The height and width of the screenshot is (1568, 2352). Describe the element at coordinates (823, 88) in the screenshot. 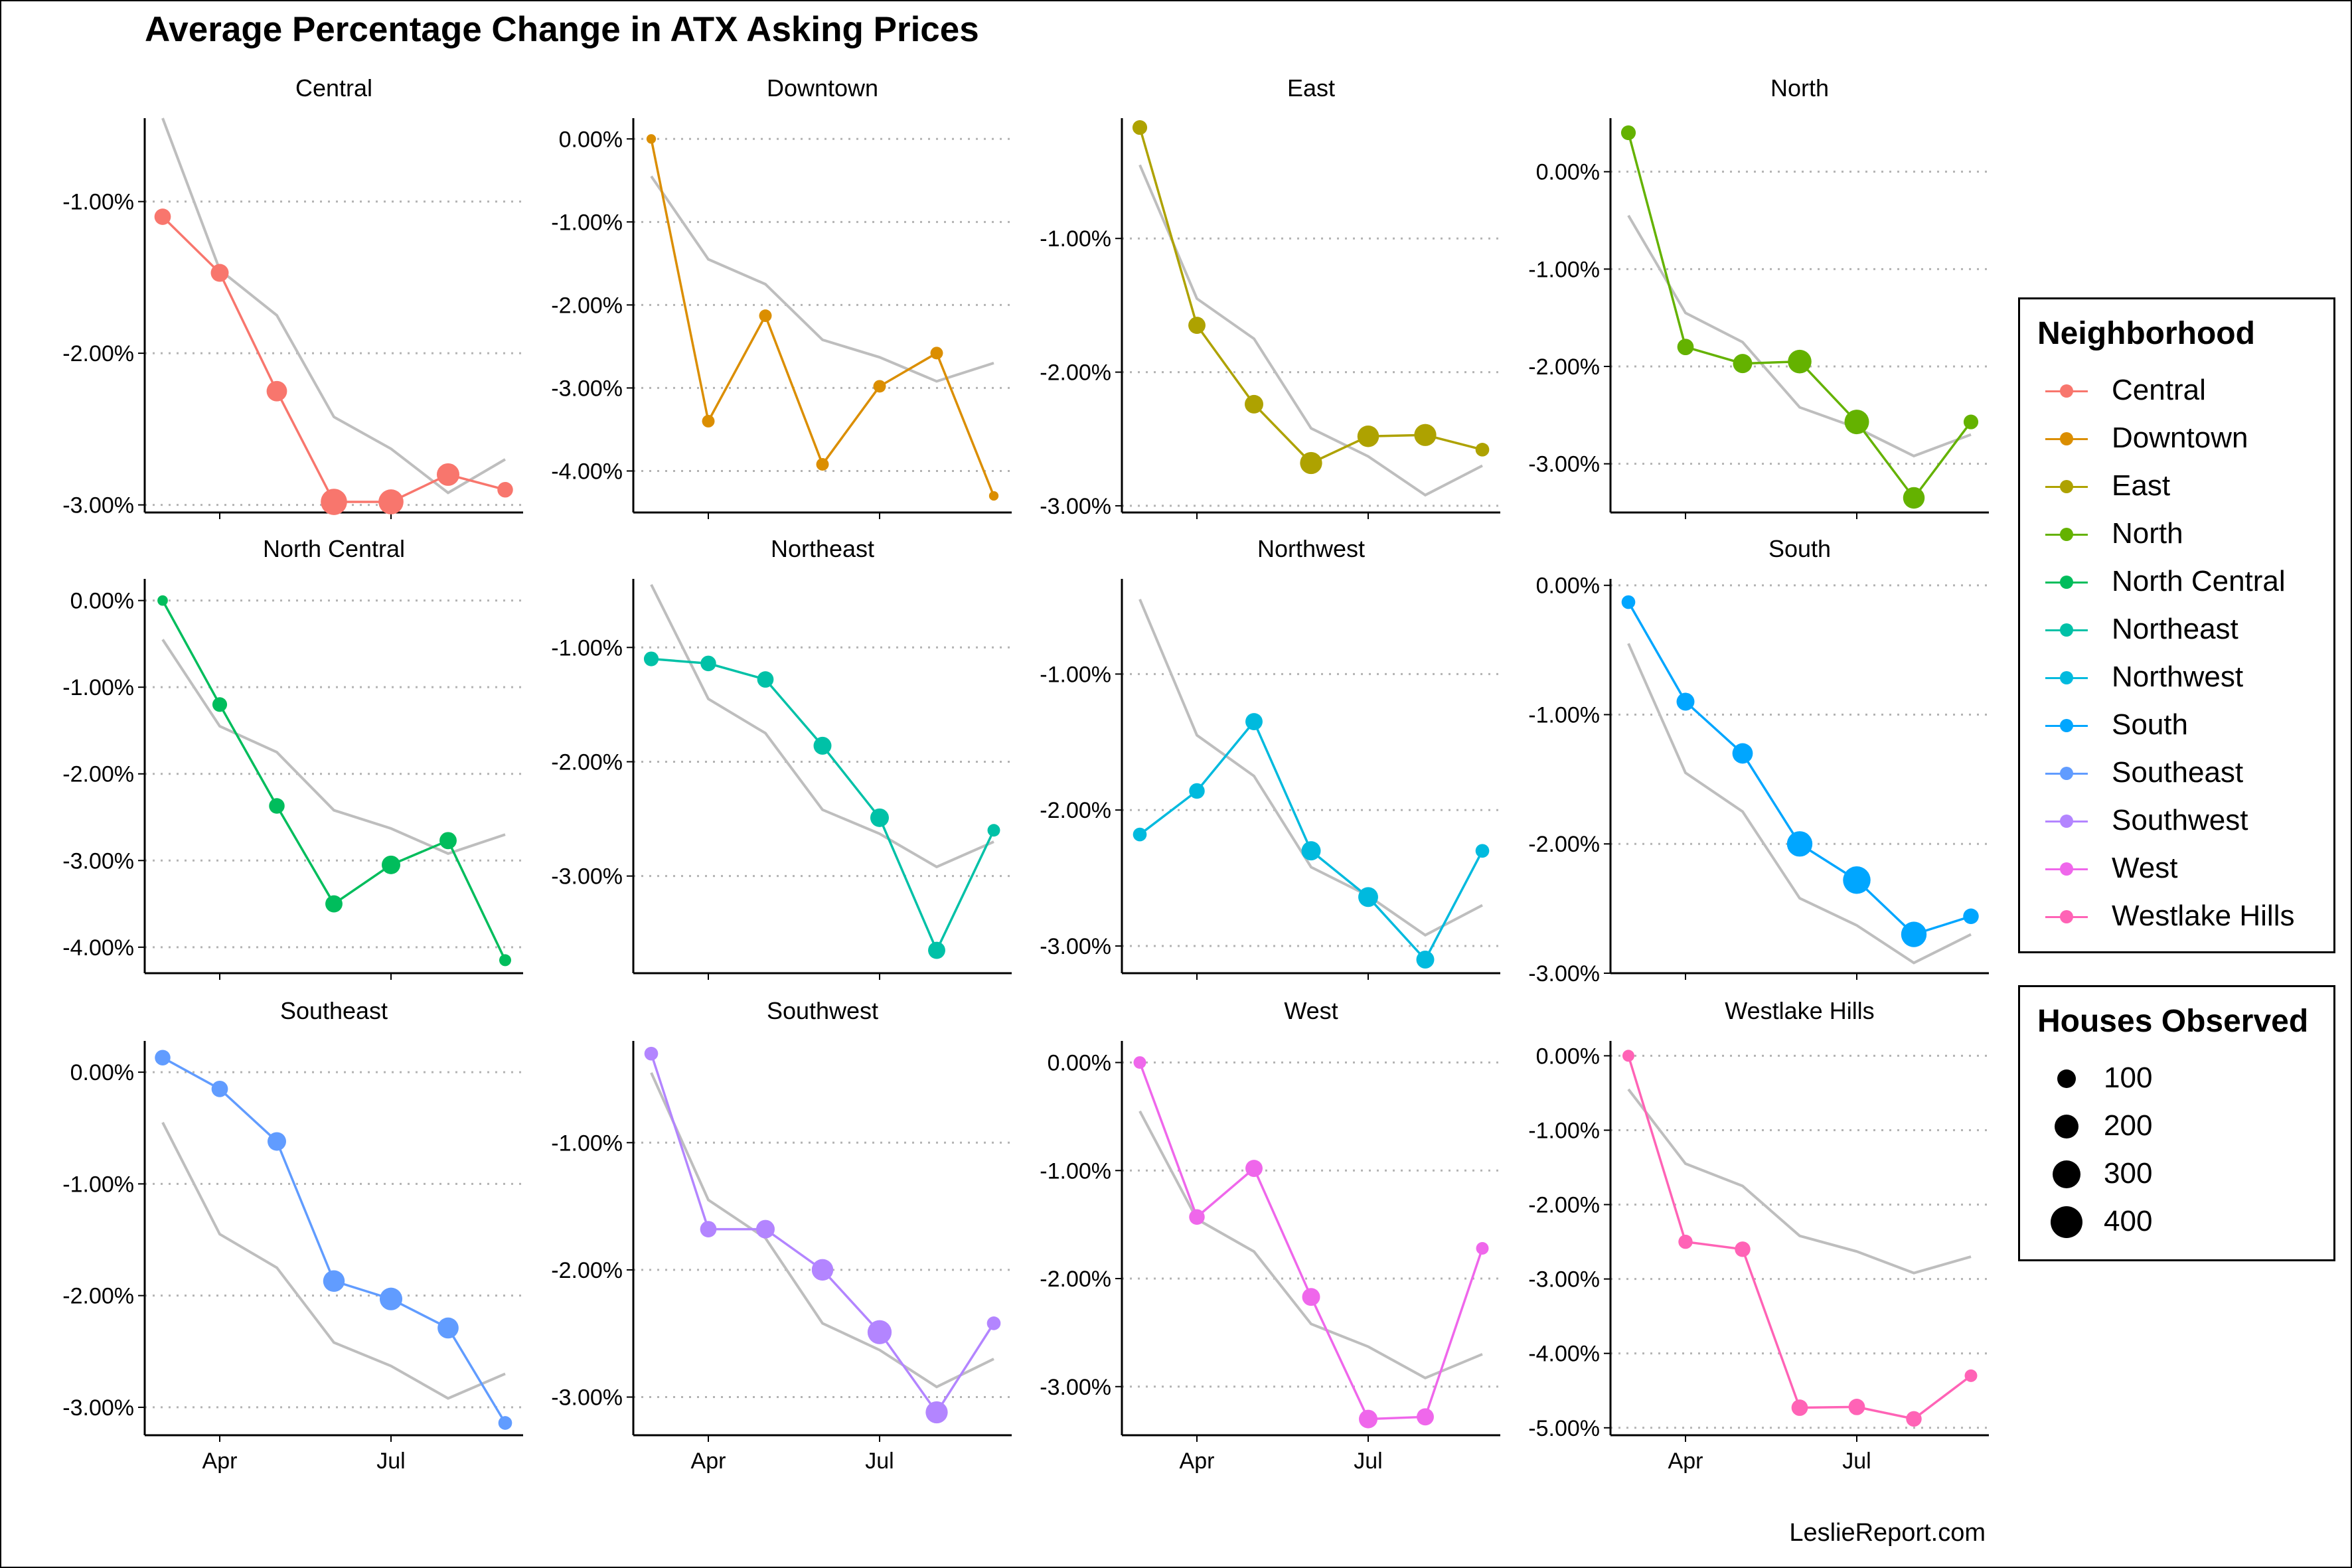

I see `panel-title: Downtown` at that location.